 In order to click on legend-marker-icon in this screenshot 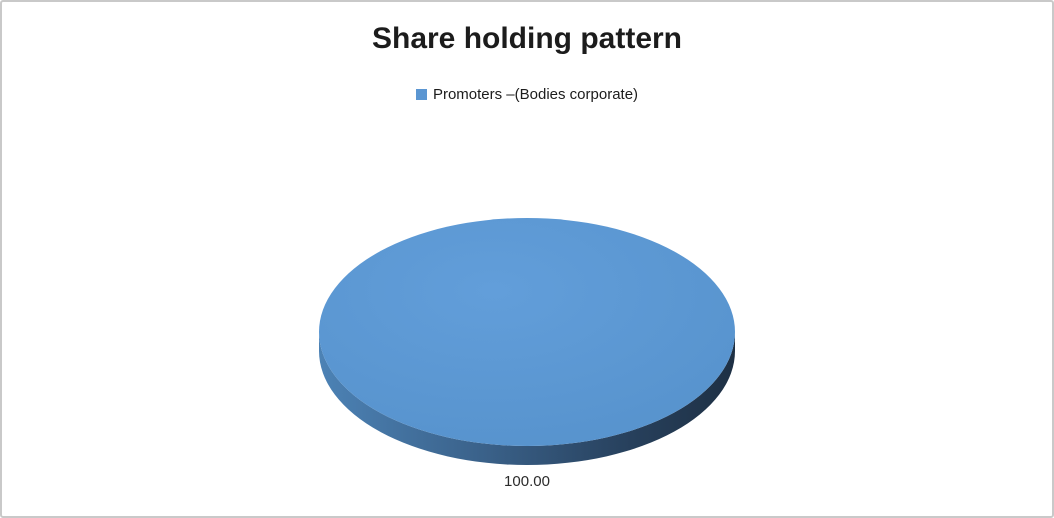, I will do `click(421, 94)`.